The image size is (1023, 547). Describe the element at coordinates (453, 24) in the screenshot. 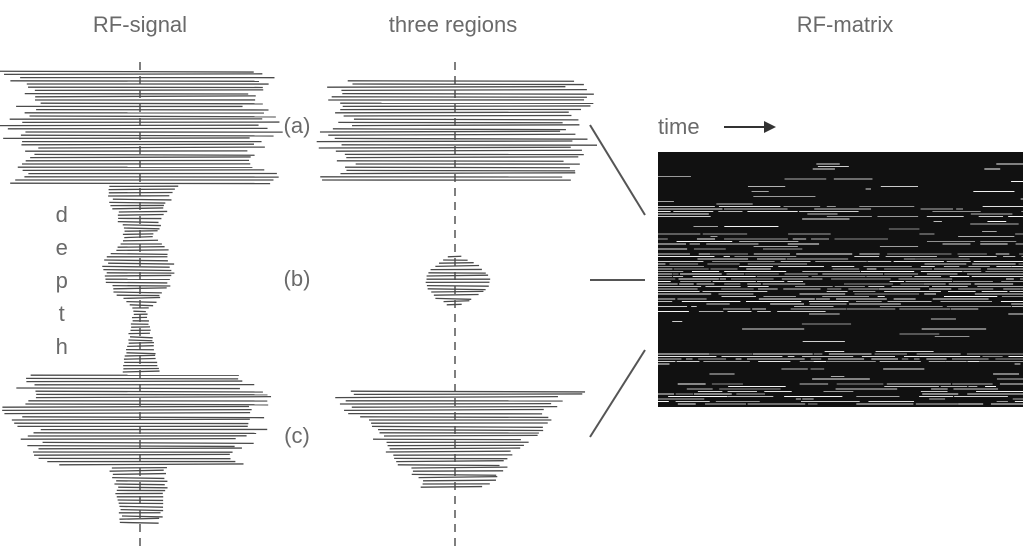

I see `panel-title: three regions` at that location.